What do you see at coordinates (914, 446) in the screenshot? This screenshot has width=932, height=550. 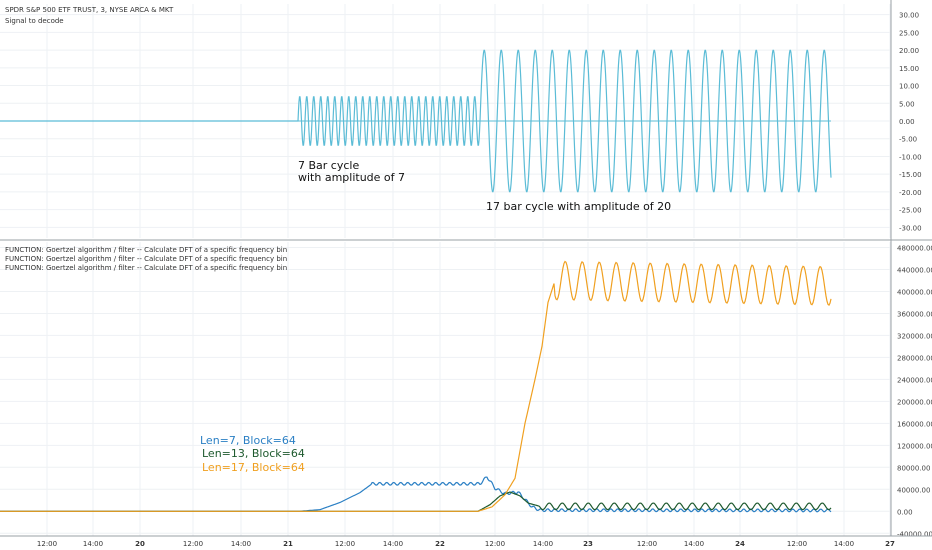 I see `y-tick-label-bottom: 120000.00` at bounding box center [914, 446].